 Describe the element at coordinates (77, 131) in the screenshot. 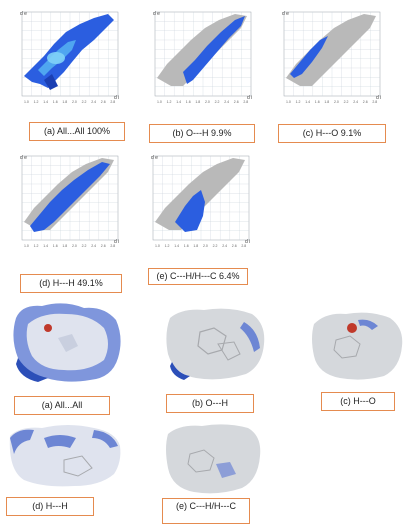

I see `fingerprint-caption-a: (a) All...All 100%` at that location.